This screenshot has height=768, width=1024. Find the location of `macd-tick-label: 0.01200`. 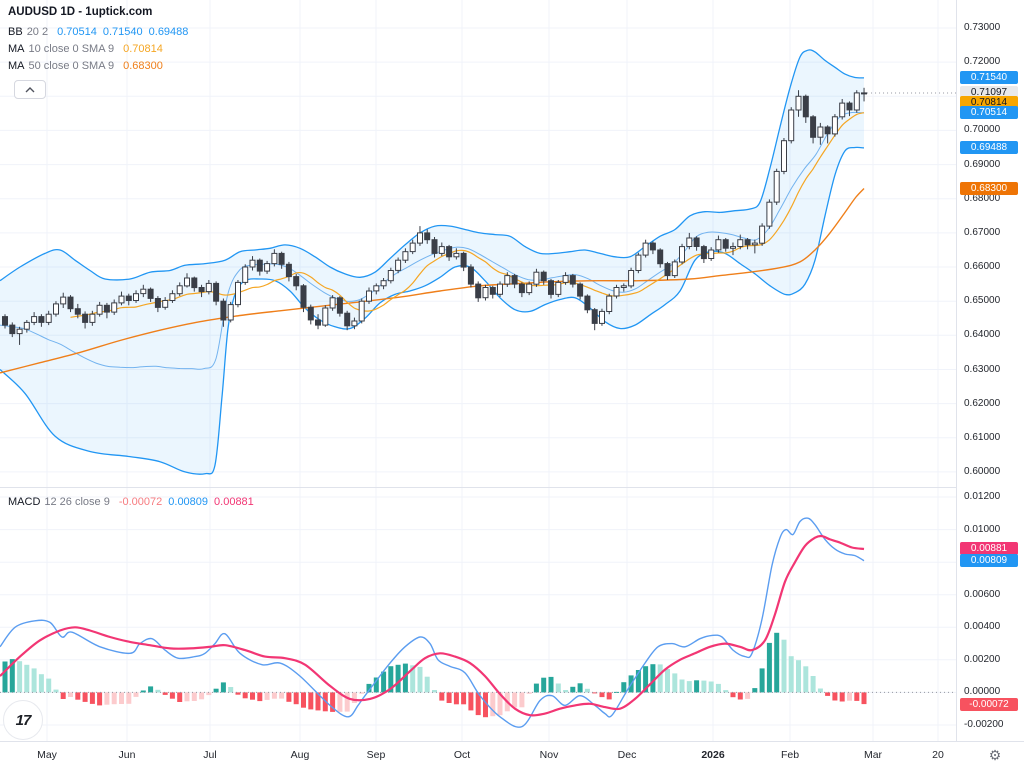

macd-tick-label: 0.01200 is located at coordinates (982, 497).